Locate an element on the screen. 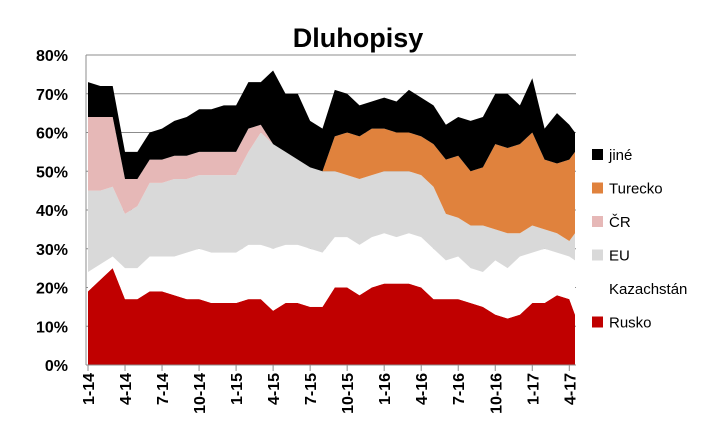 Image resolution: width=716 pixels, height=438 pixels. x-tick-label: 4-14 is located at coordinates (126, 389).